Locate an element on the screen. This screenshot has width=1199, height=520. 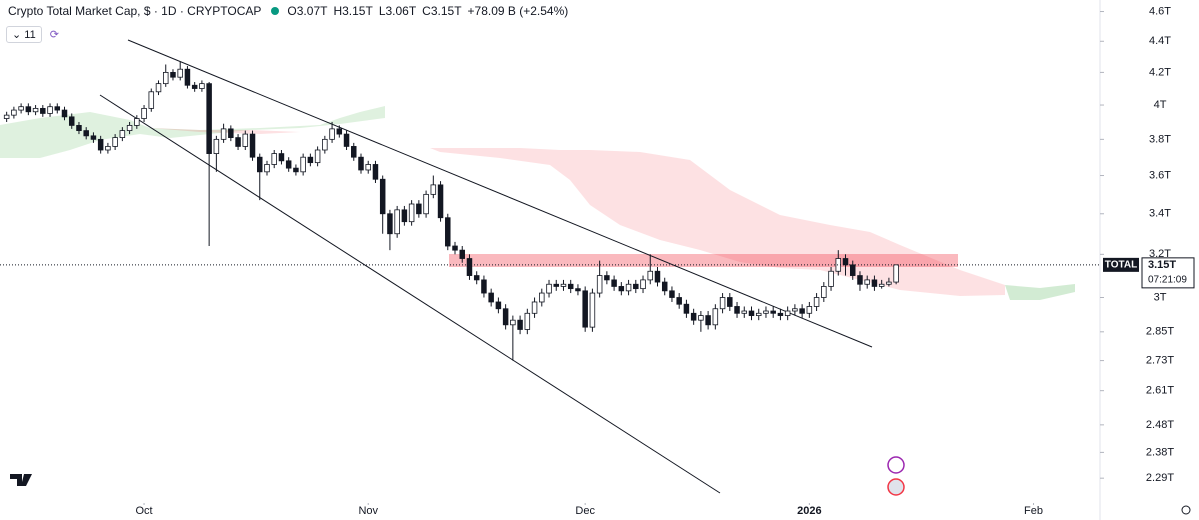
x-tick-label: Feb is located at coordinates (1033, 511).